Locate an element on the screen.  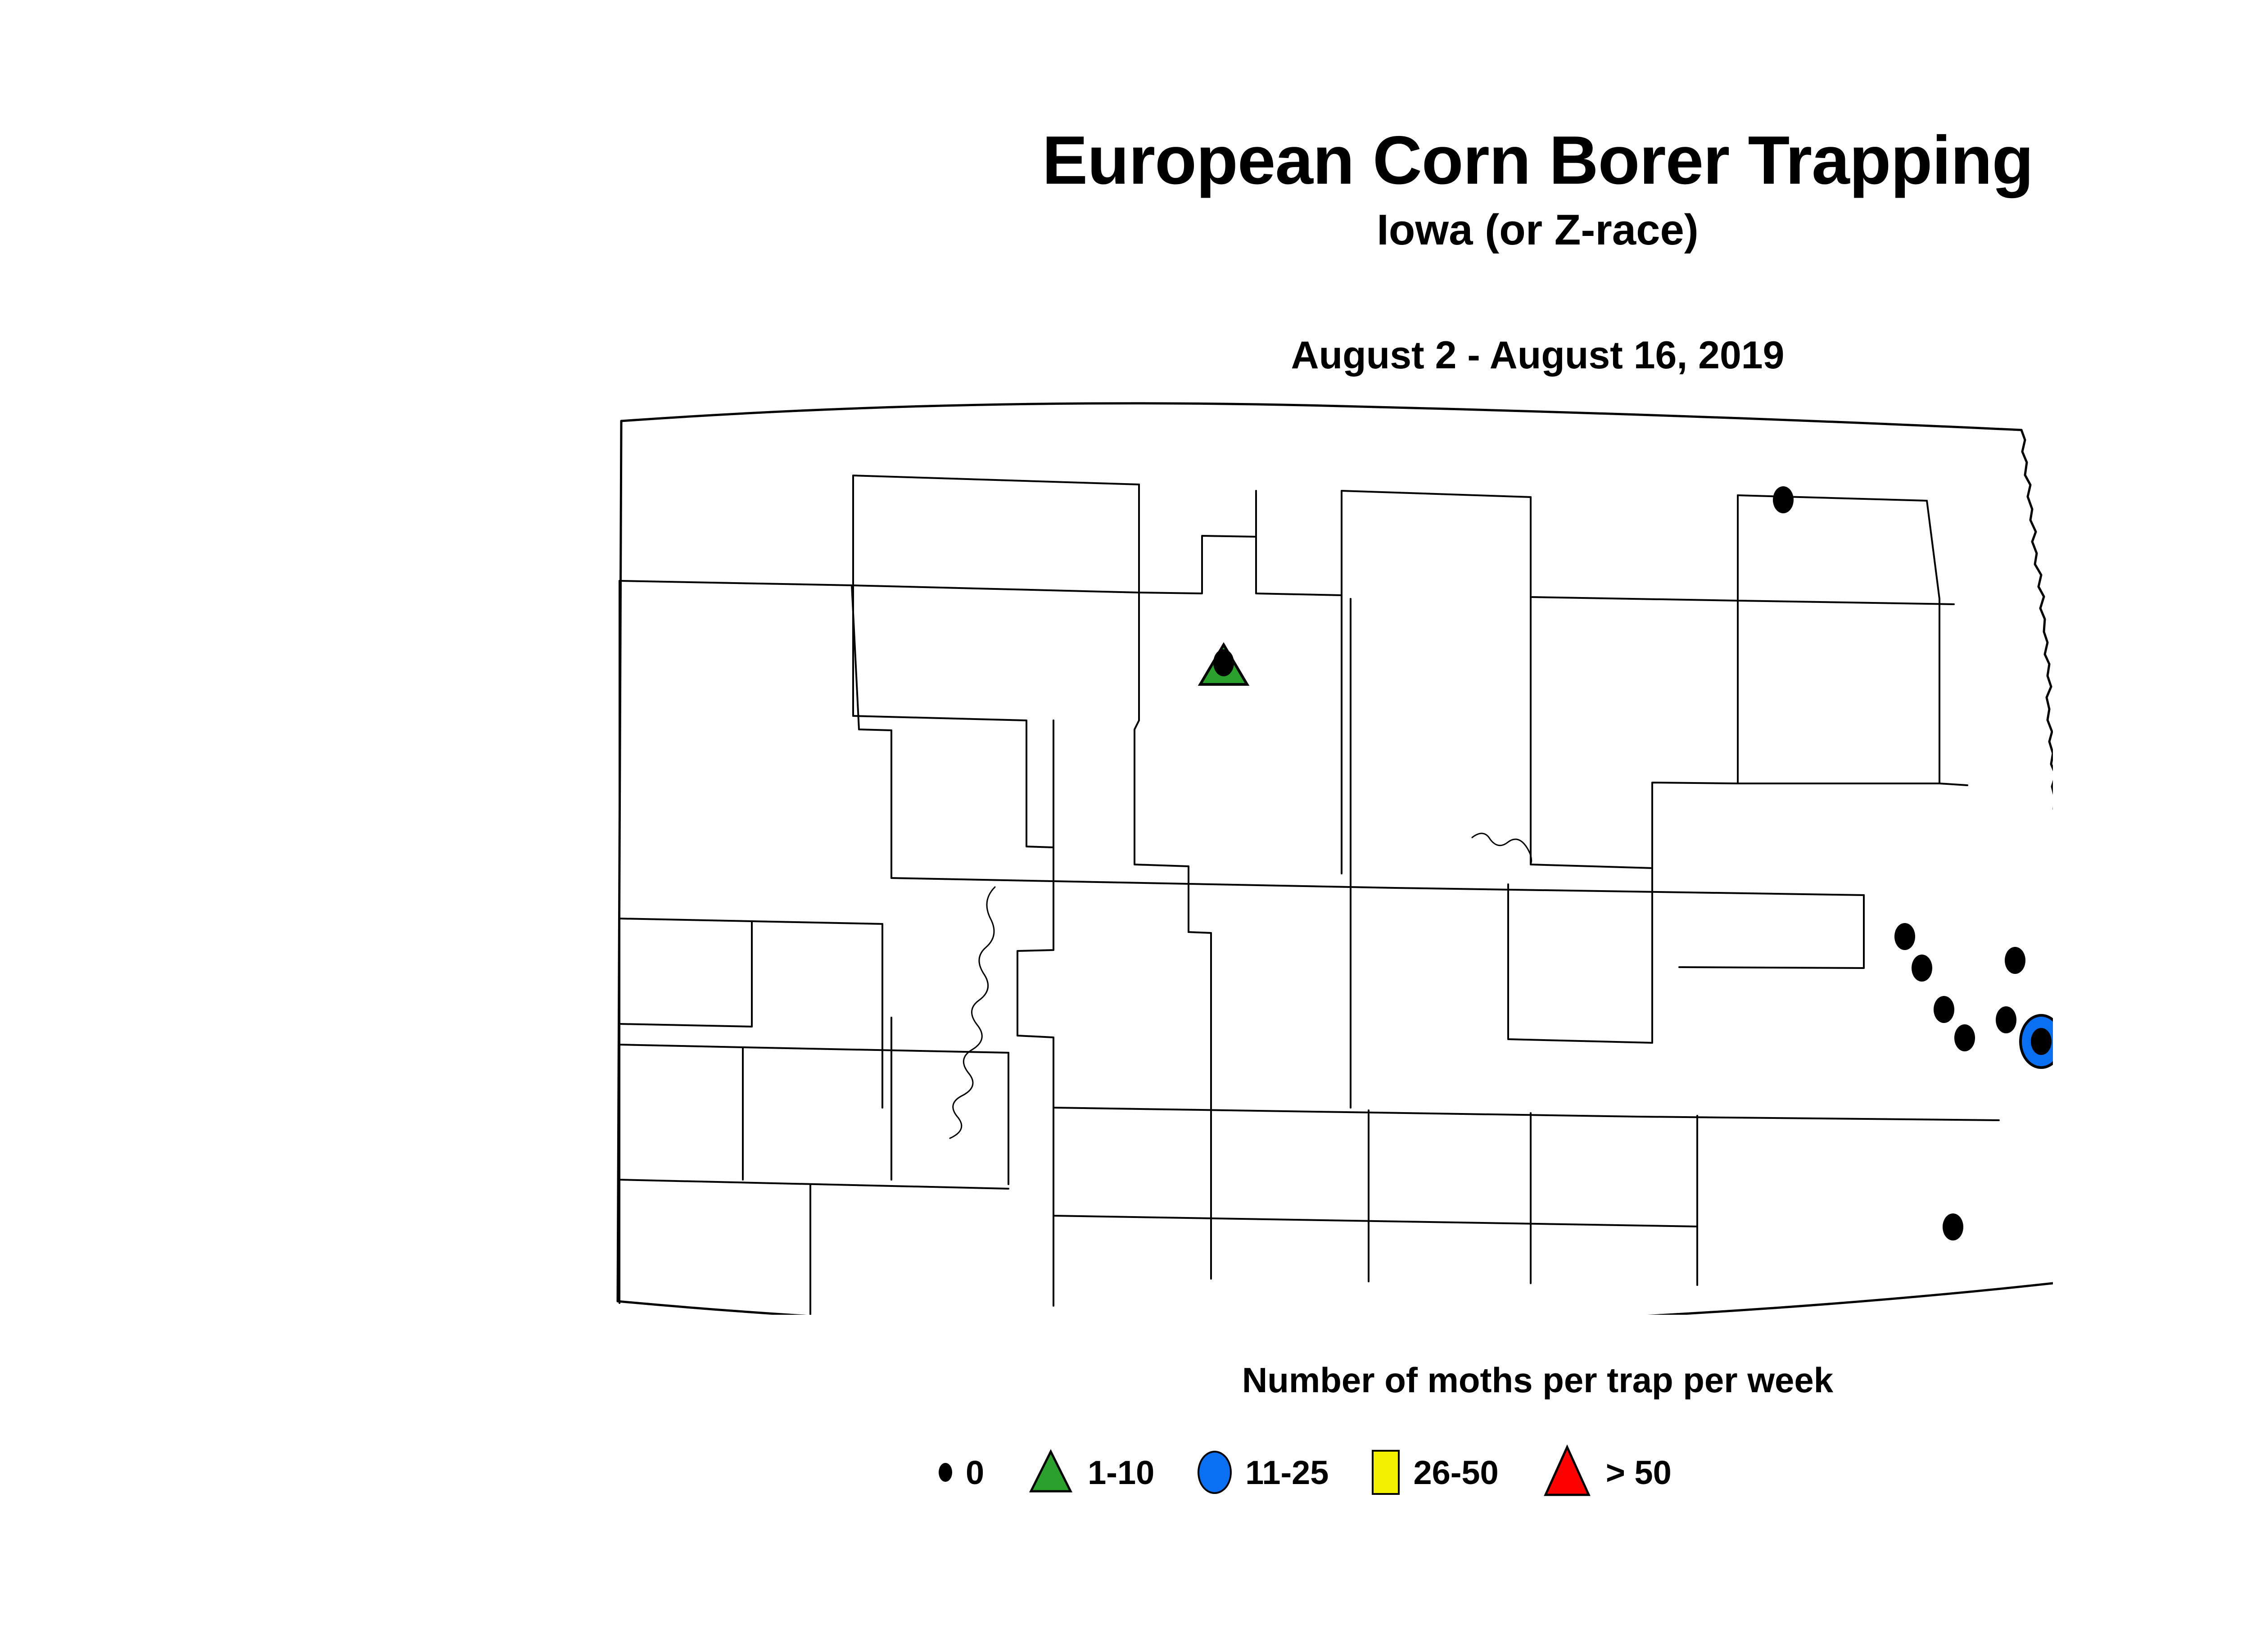
tier-pembina-walsh is located at coordinates (1846, 602).